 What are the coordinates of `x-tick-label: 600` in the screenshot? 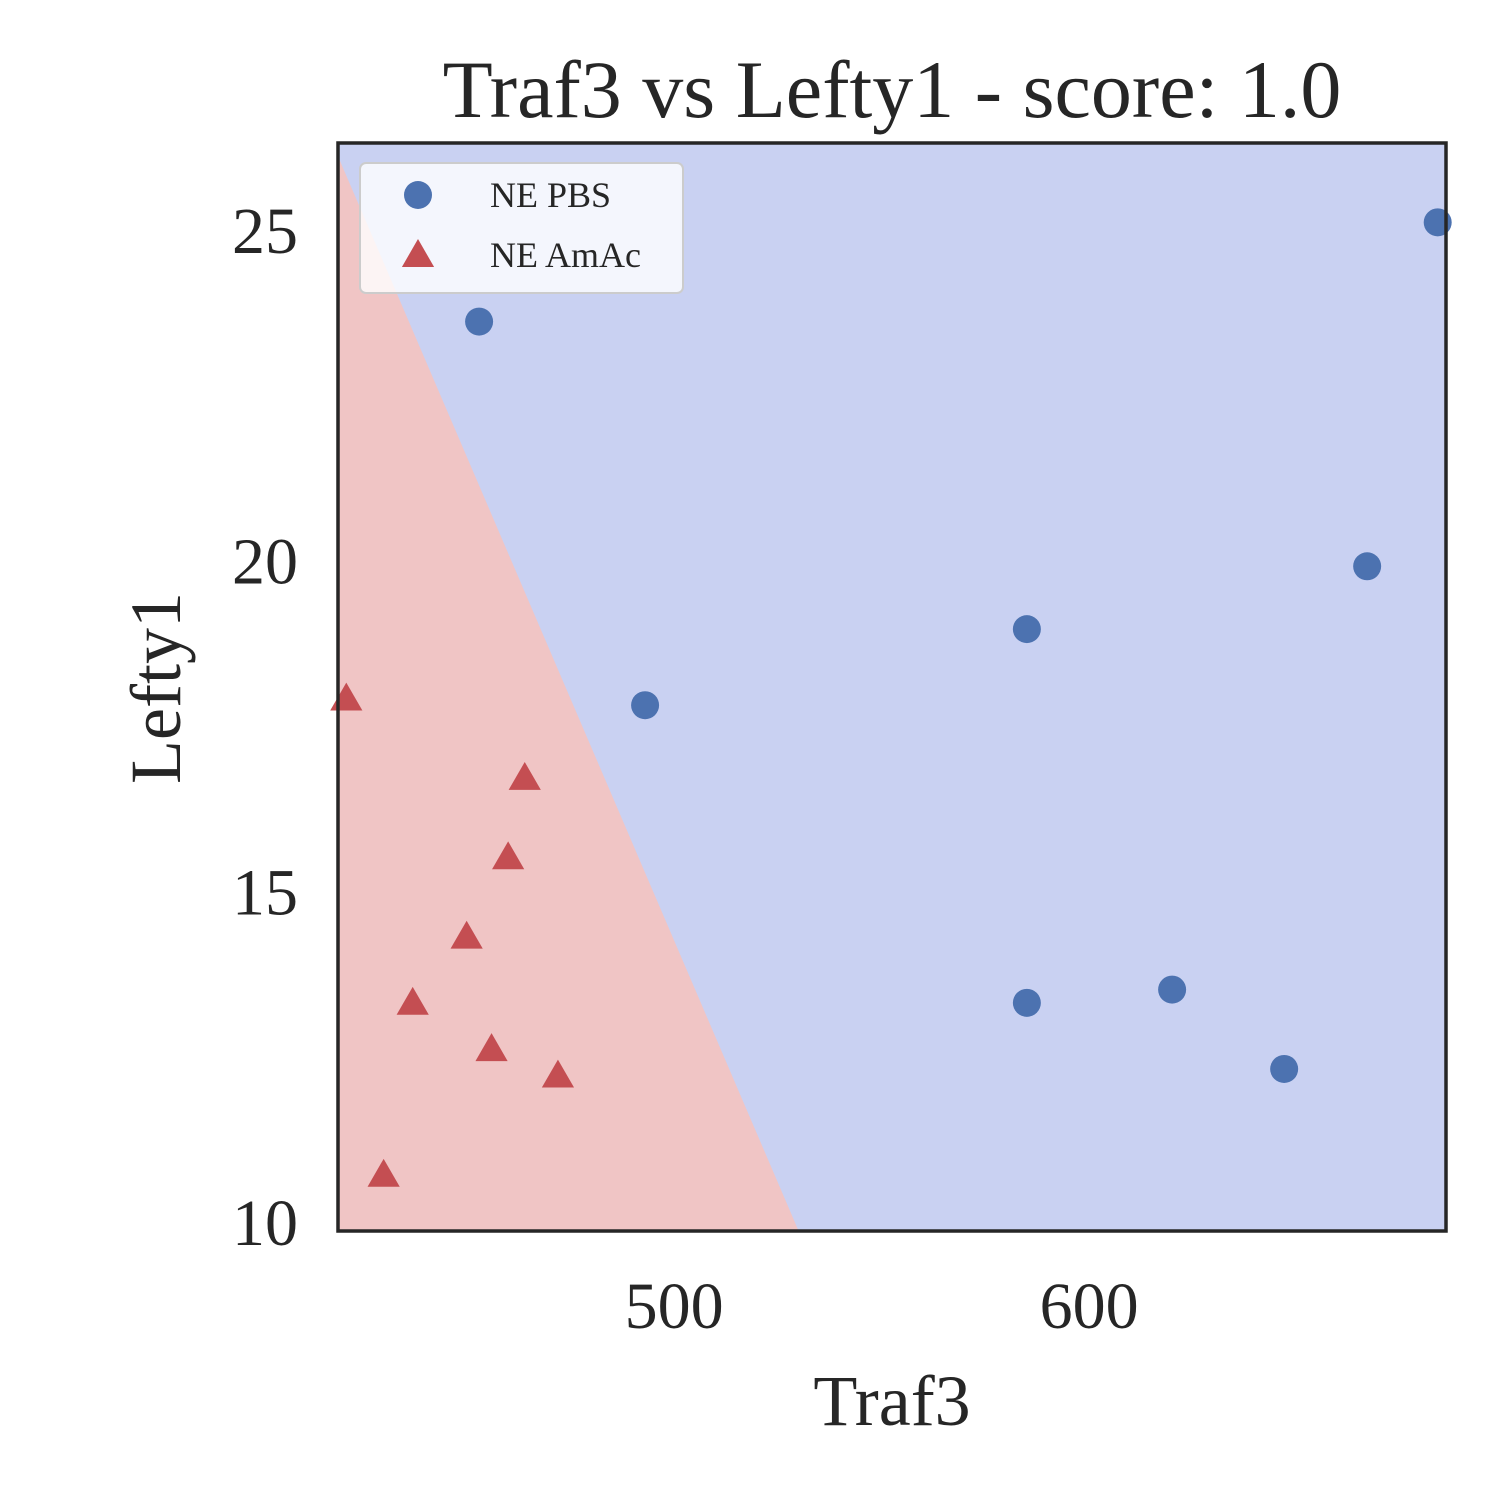 It's located at (1089, 1306).